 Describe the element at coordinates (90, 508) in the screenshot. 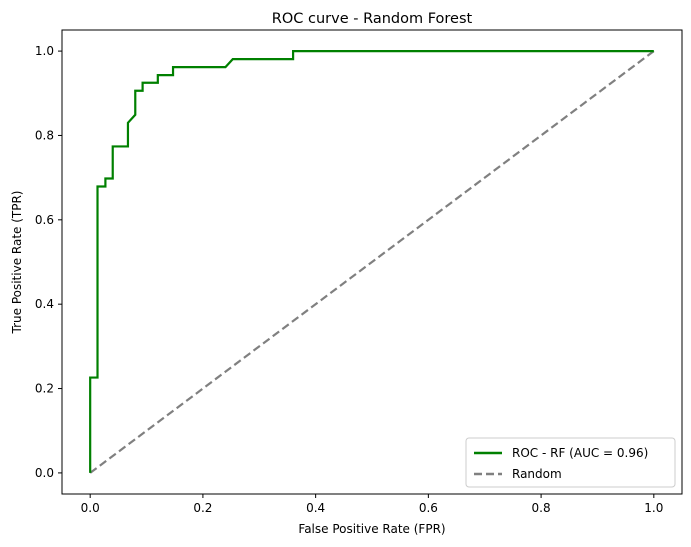

I see `x-tick-label: 0.0` at that location.